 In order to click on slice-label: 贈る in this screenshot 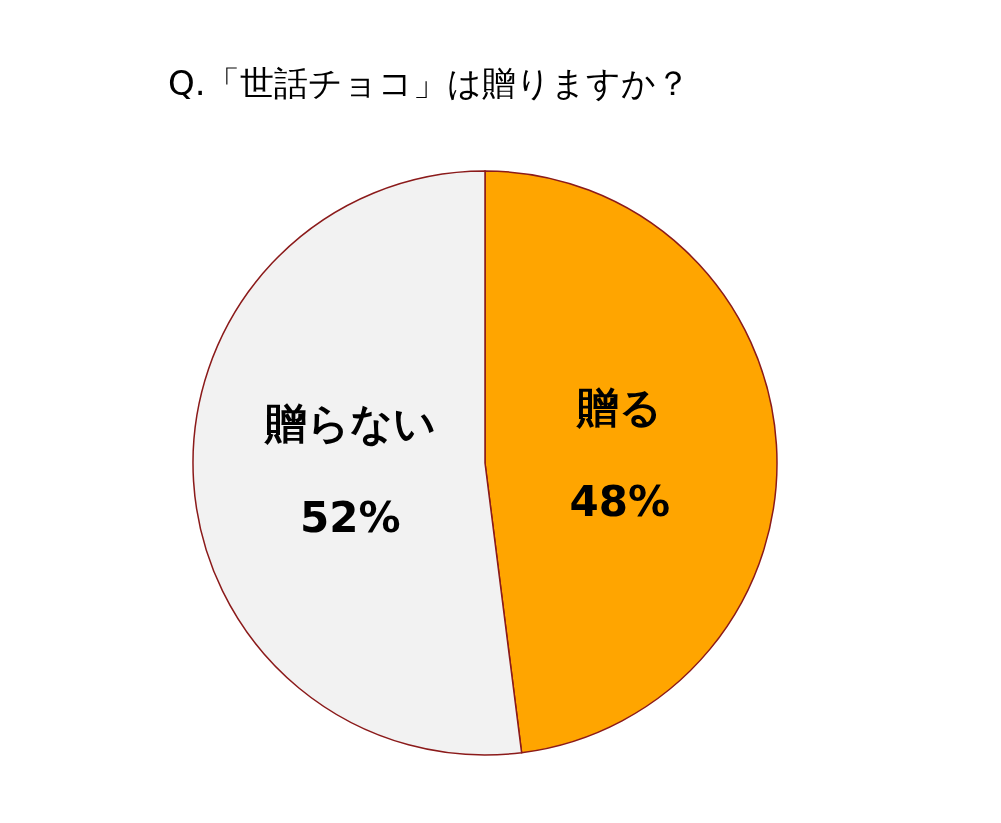, I will do `click(619, 407)`.